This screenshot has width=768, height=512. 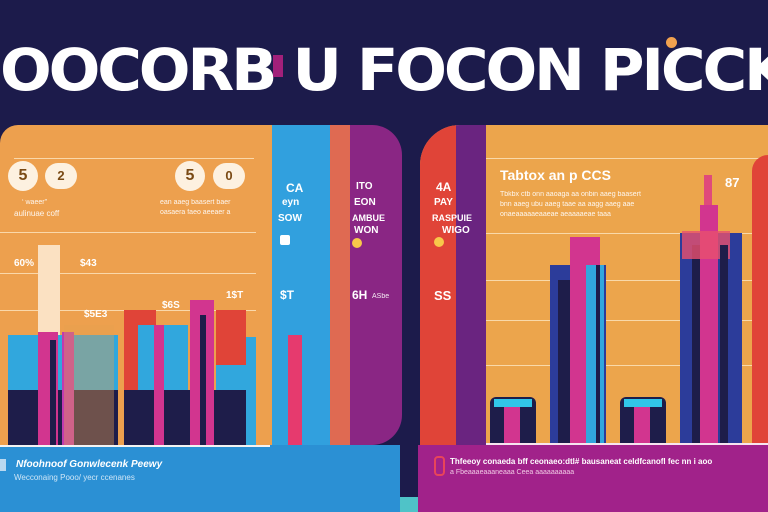 I want to click on stat-caption: aulinuae coff, so click(x=37, y=213).